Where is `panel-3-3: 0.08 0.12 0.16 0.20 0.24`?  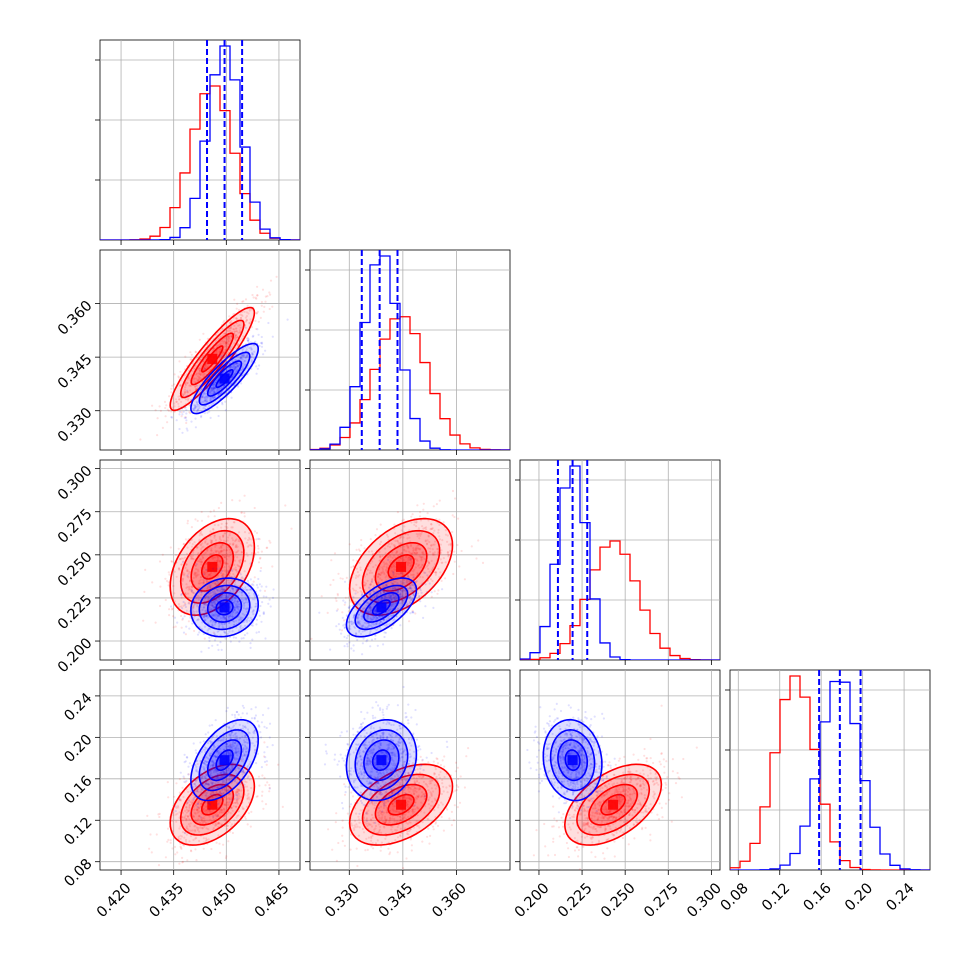
panel-3-3: 0.08 0.12 0.16 0.20 0.24 is located at coordinates (824, 791).